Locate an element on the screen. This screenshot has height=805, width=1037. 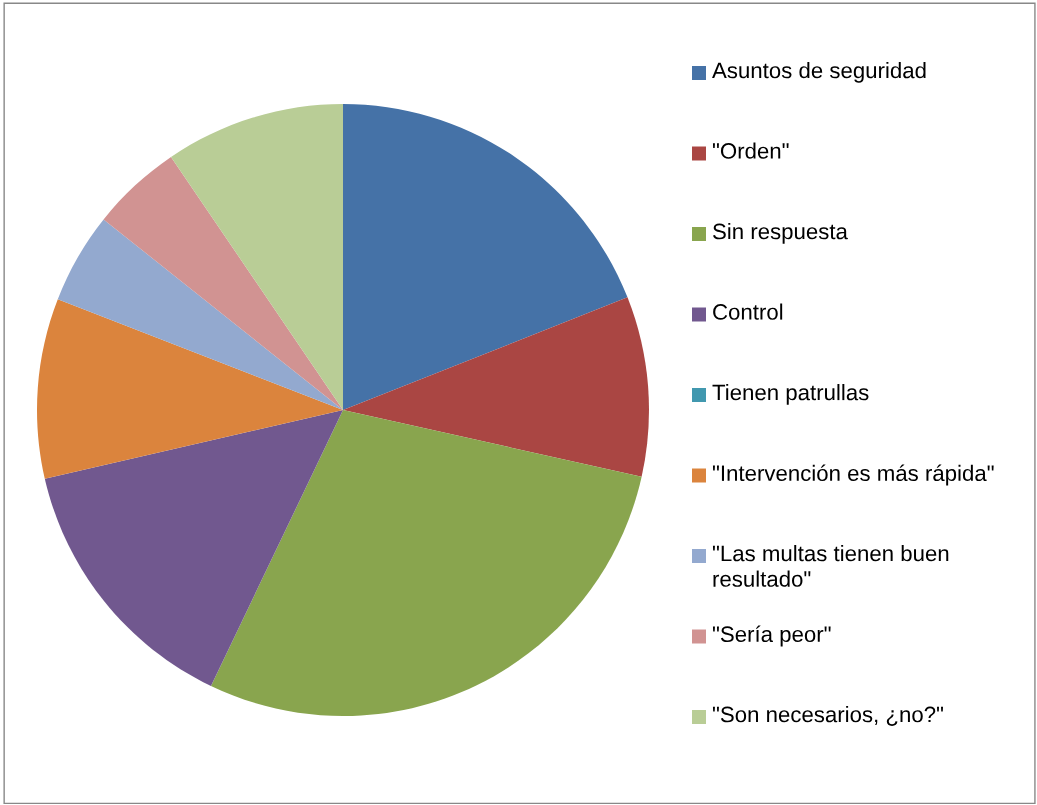
legend-label: "Orden" is located at coordinates (750, 150).